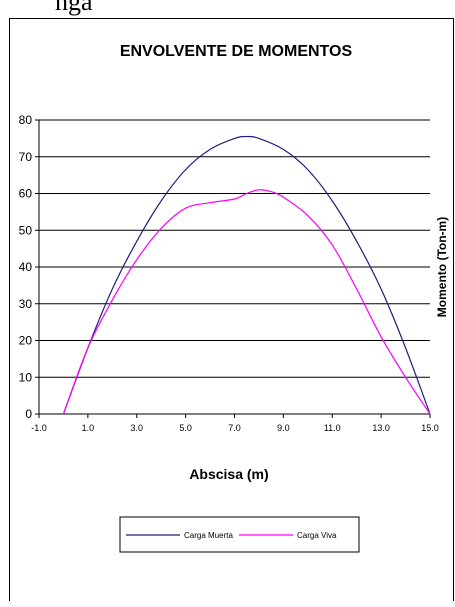 The width and height of the screenshot is (455, 607). What do you see at coordinates (430, 428) in the screenshot?
I see `x-tick-label-8: 15.0` at bounding box center [430, 428].